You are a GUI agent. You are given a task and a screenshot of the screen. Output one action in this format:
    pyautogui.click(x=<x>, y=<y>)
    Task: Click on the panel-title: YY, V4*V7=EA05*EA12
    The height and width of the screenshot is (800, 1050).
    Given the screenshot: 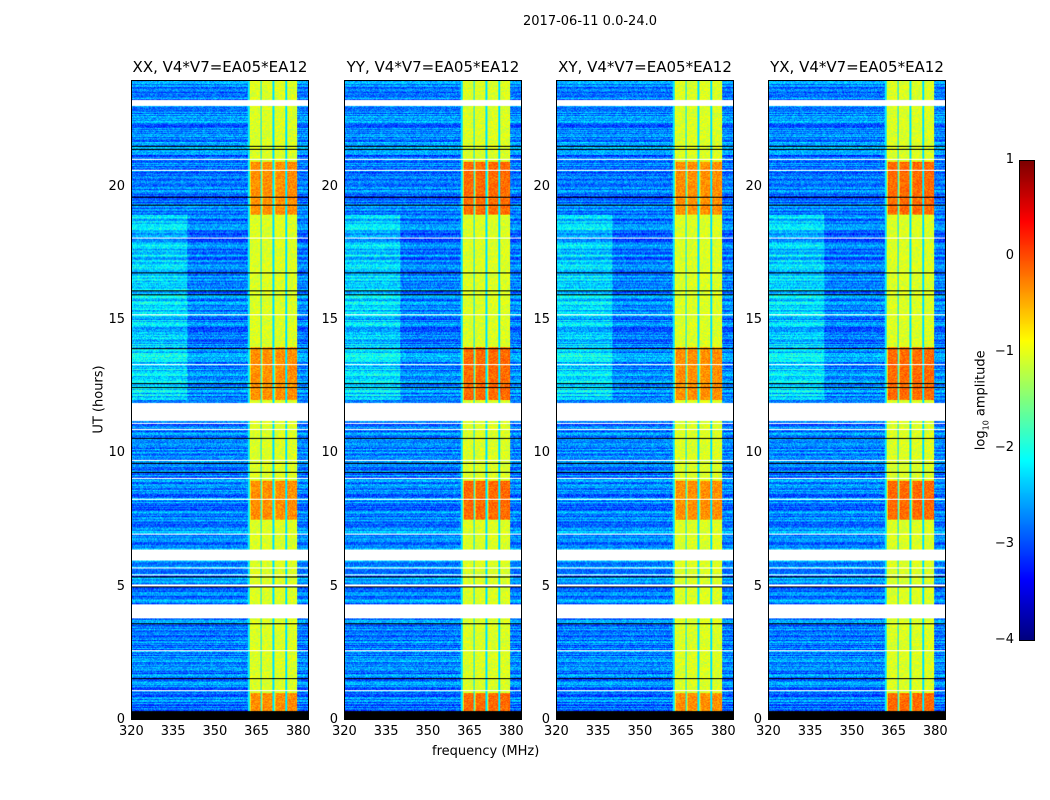 What is the action you would take?
    pyautogui.click(x=433, y=67)
    